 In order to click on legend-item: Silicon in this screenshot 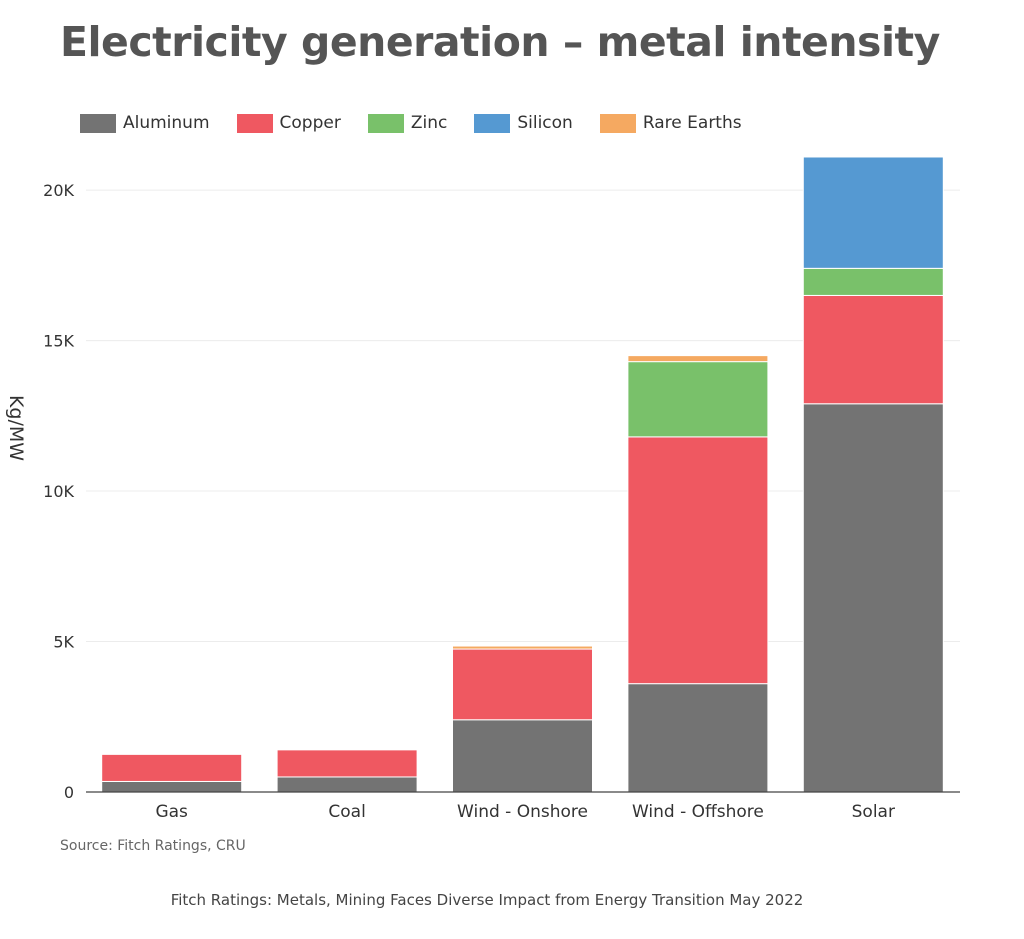, I will do `click(523, 123)`.